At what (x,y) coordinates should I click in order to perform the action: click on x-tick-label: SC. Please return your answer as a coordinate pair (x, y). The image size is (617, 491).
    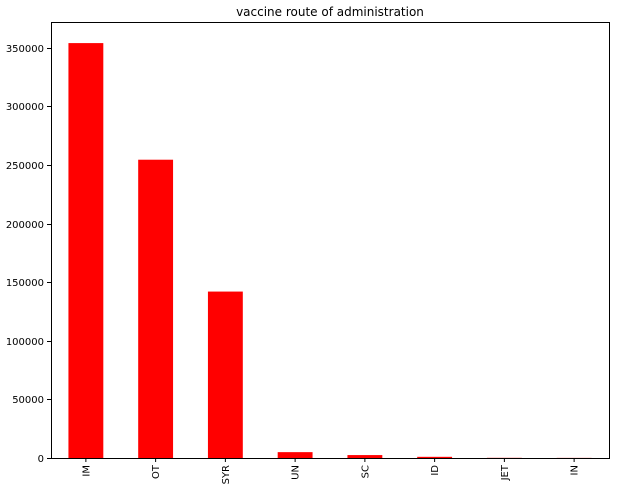
    Looking at the image, I should click on (365, 471).